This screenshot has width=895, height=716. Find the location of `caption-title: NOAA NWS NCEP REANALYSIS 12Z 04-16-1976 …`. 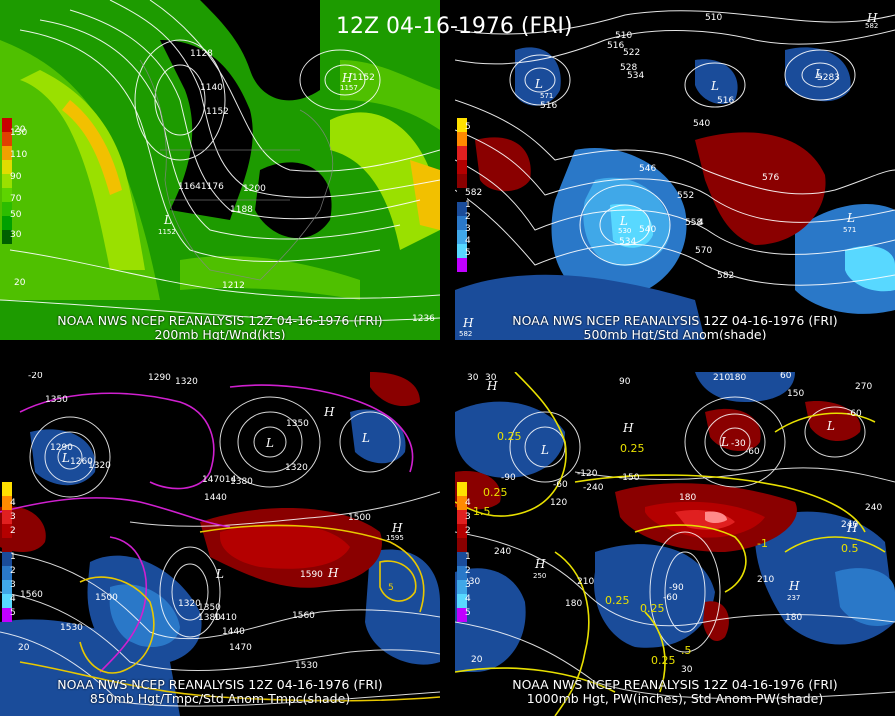

caption-title: NOAA NWS NCEP REANALYSIS 12Z 04-16-1976 … is located at coordinates (675, 320).